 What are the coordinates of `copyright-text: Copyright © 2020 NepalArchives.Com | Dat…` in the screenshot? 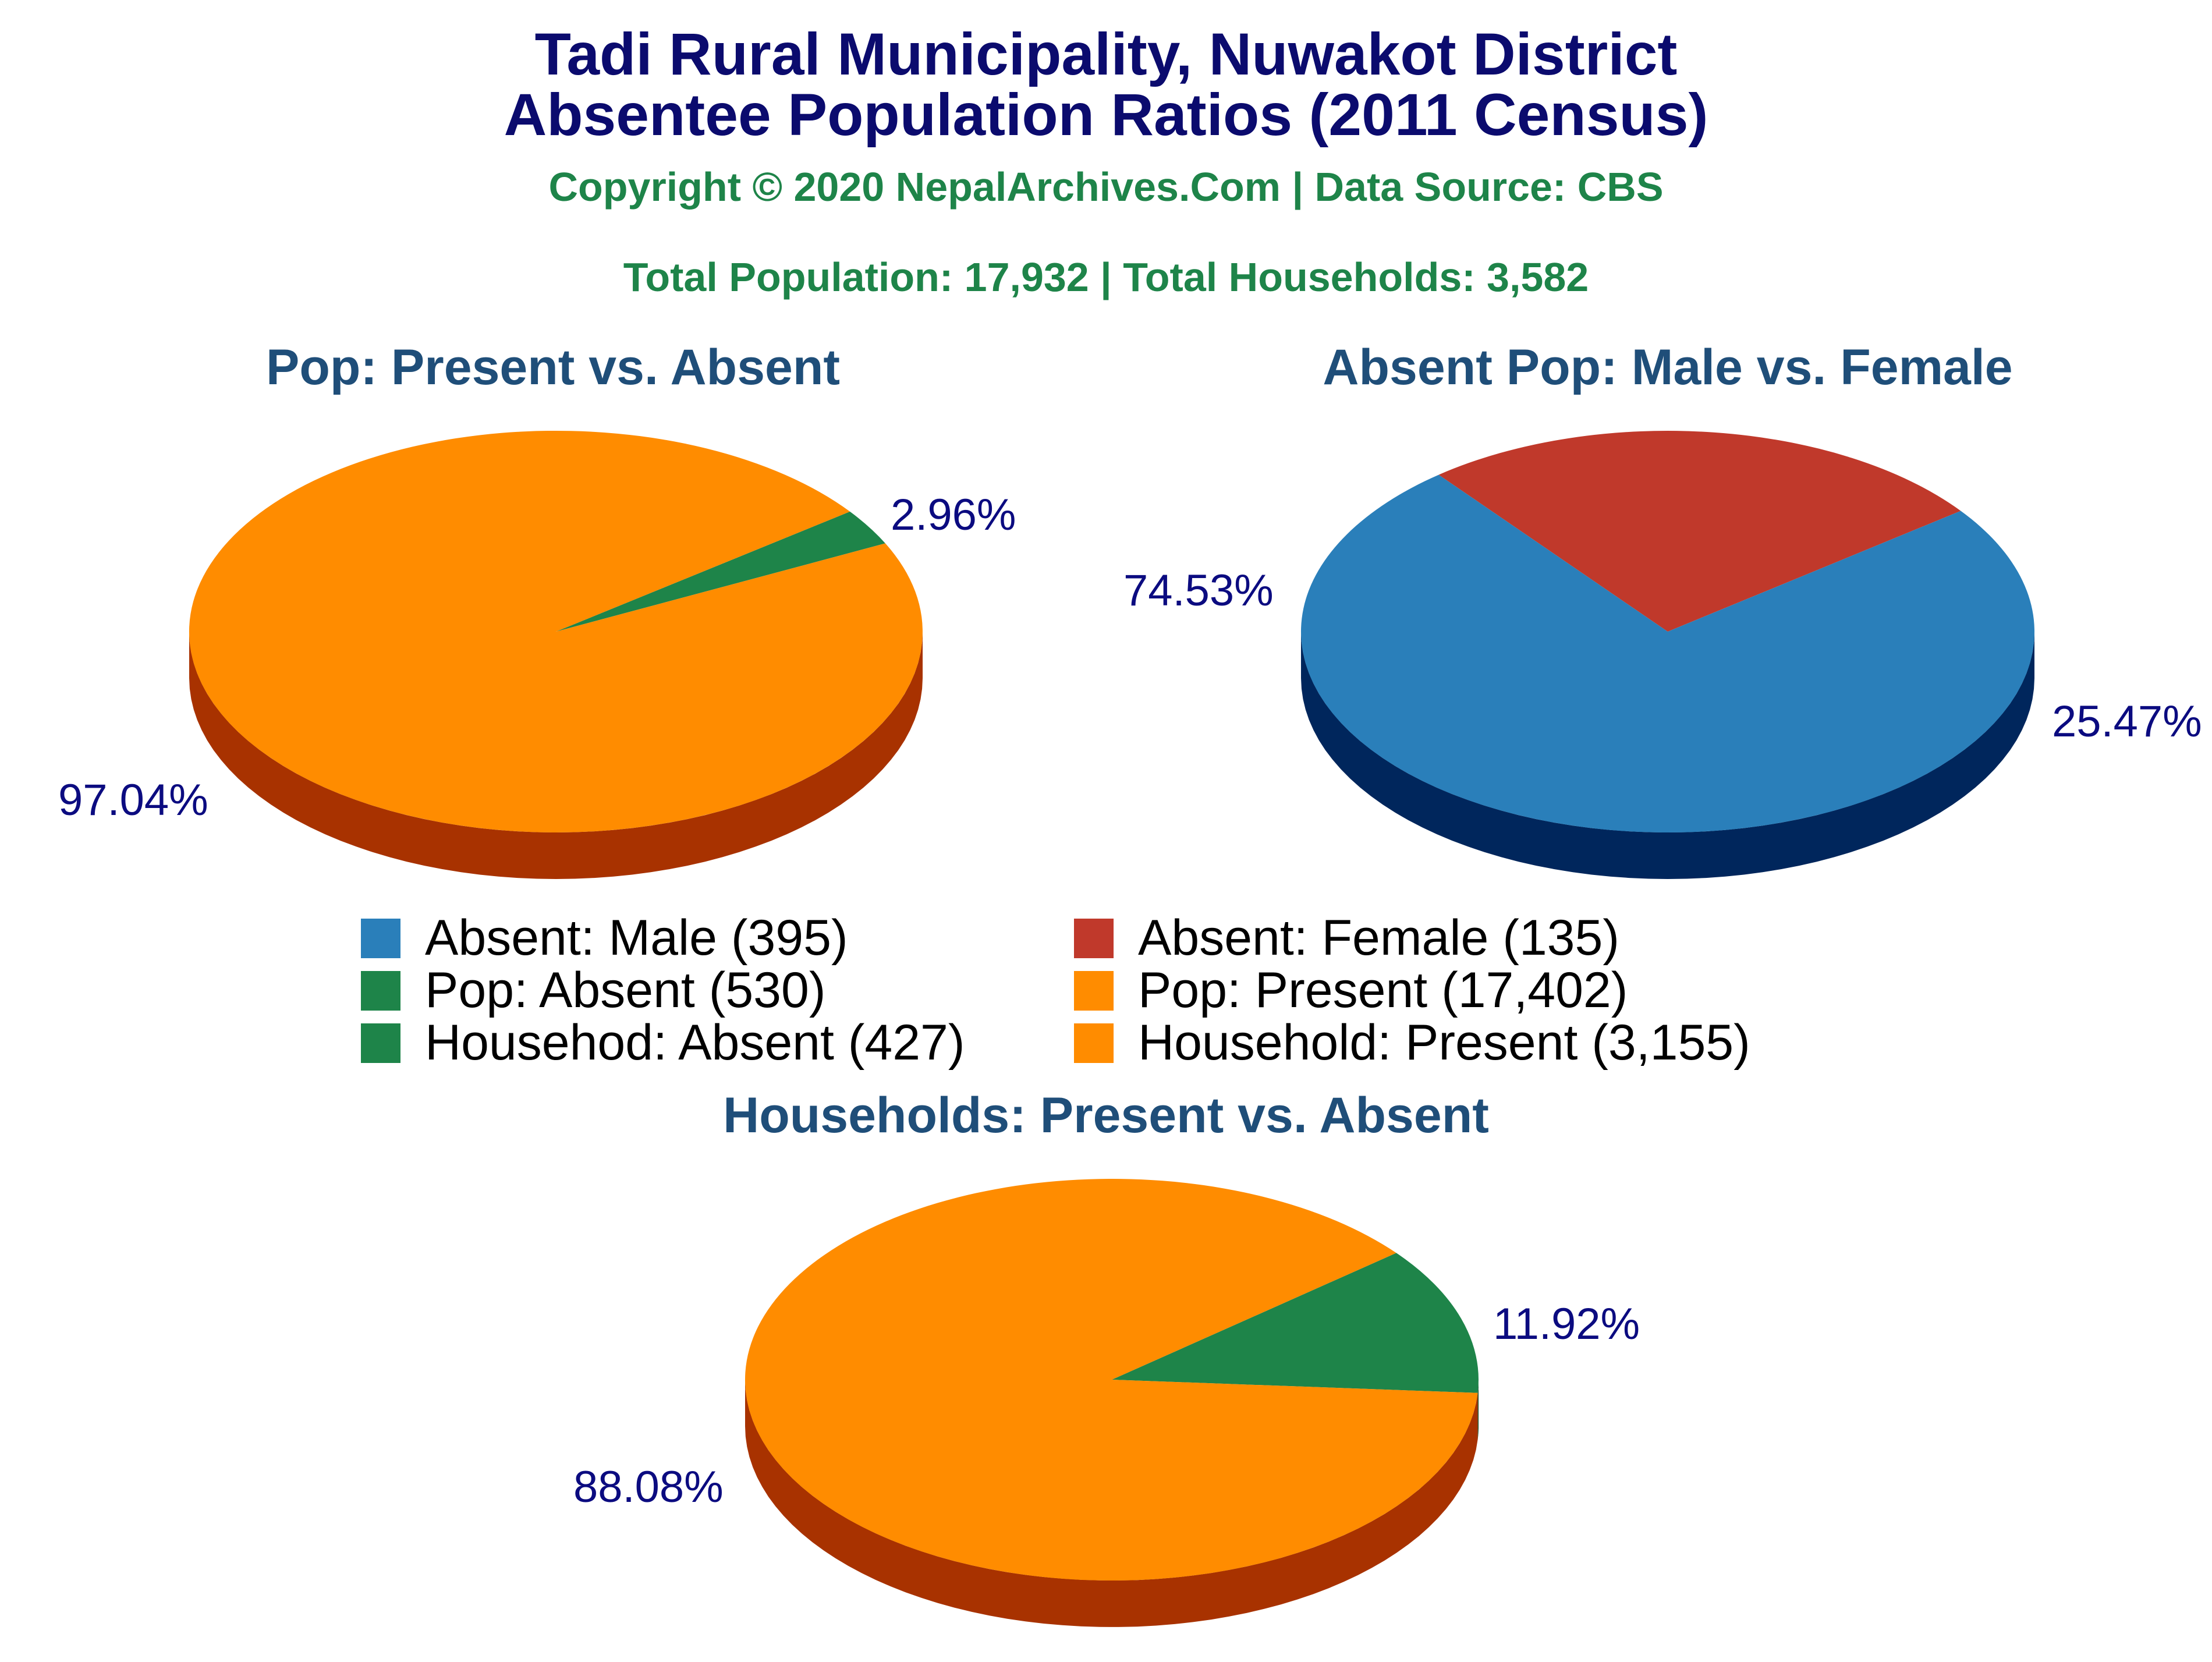 It's located at (1105, 187).